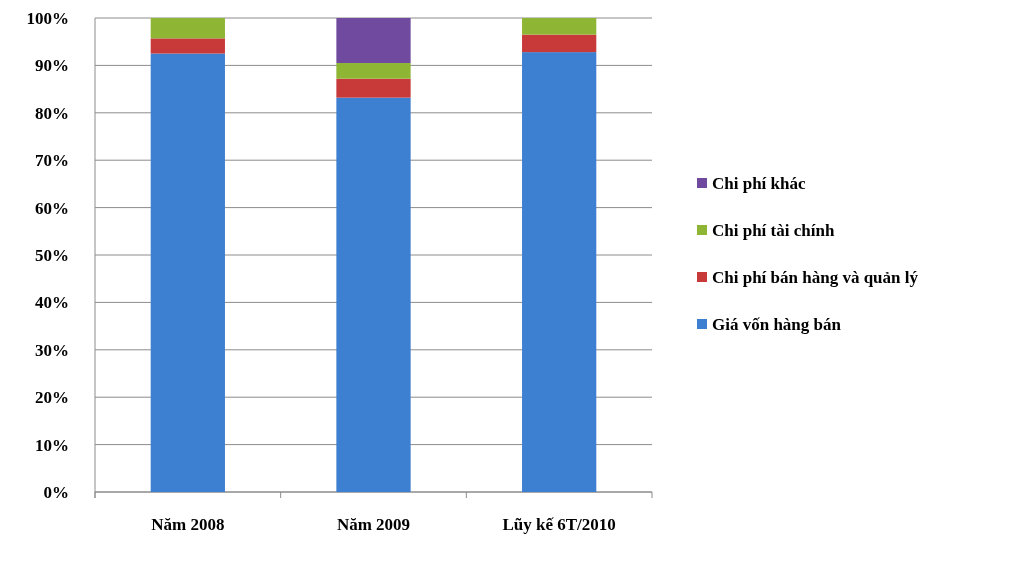 The image size is (1015, 588). Describe the element at coordinates (52, 350) in the screenshot. I see `y-tick-label: 30%` at that location.